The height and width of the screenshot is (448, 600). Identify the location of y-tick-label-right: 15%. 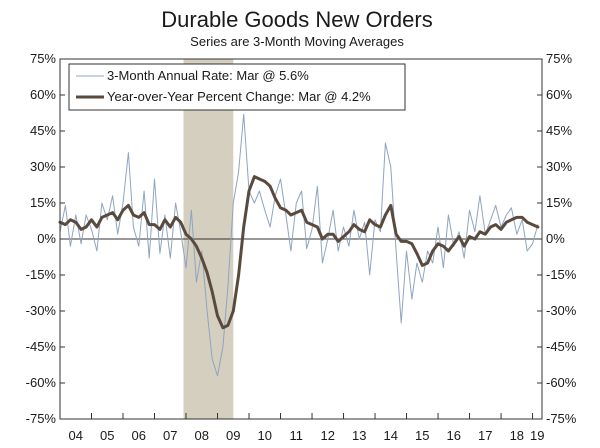
(559, 202).